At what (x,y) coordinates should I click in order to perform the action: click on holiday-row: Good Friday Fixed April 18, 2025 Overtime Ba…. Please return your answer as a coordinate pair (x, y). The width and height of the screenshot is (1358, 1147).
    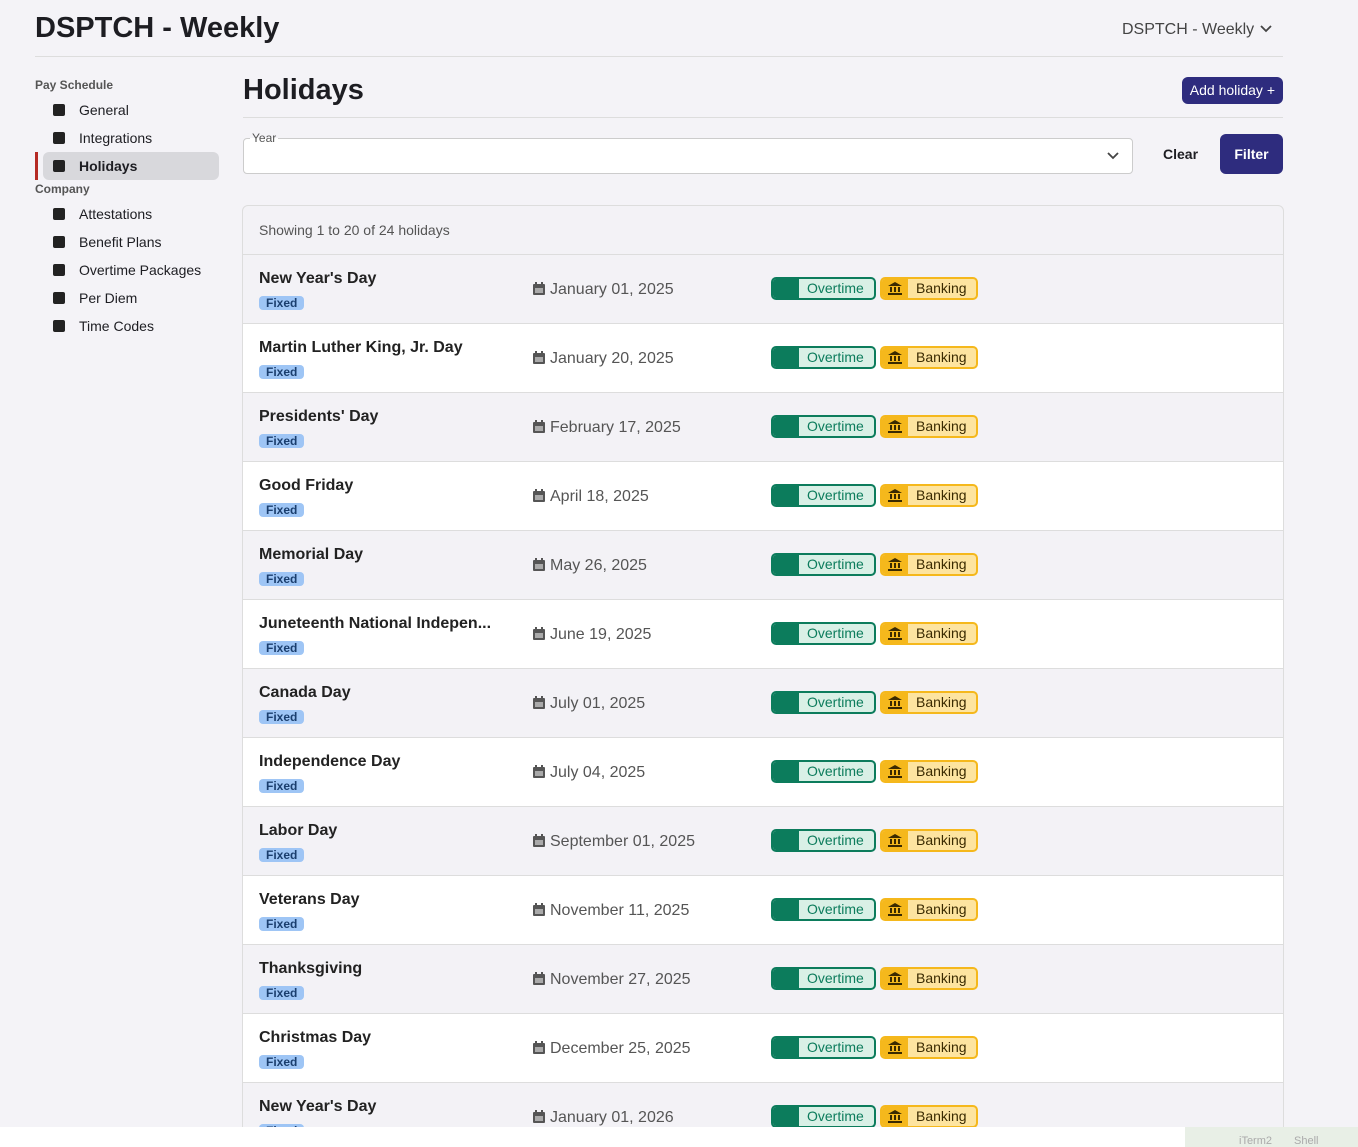
    Looking at the image, I should click on (763, 496).